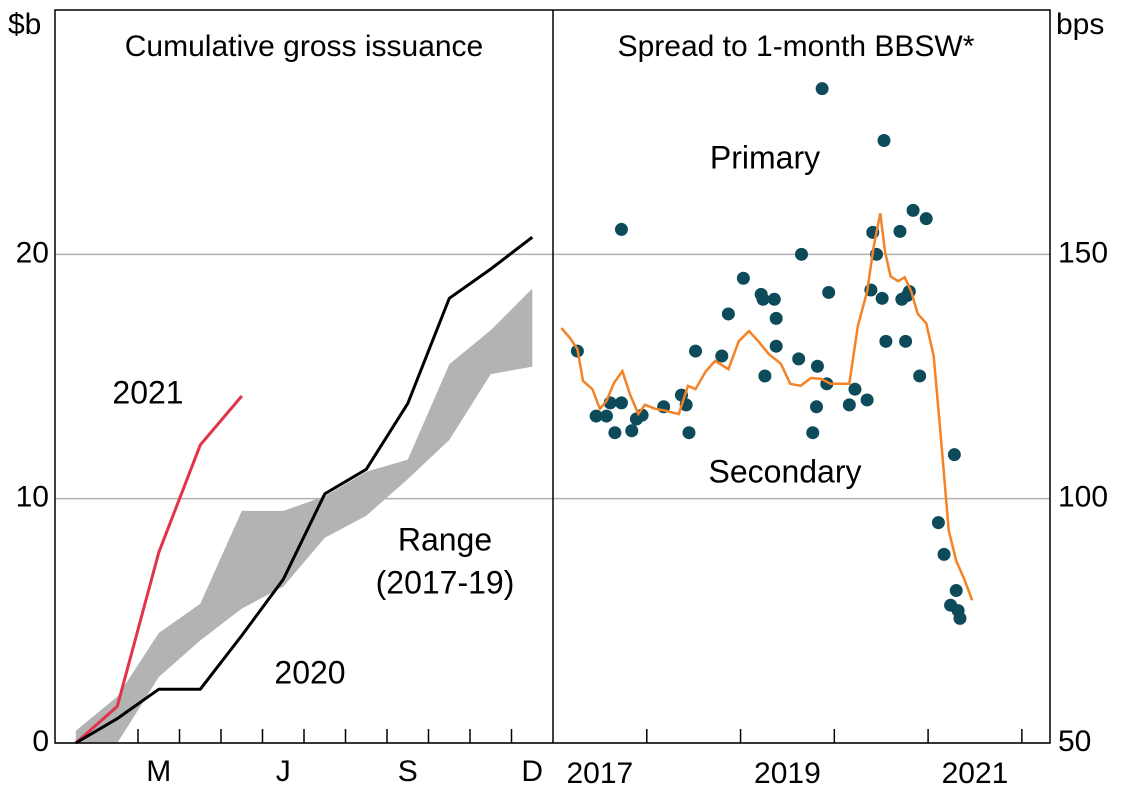 This screenshot has height=801, width=1121. Describe the element at coordinates (445, 582) in the screenshot. I see `band-label: (2017-19)` at that location.